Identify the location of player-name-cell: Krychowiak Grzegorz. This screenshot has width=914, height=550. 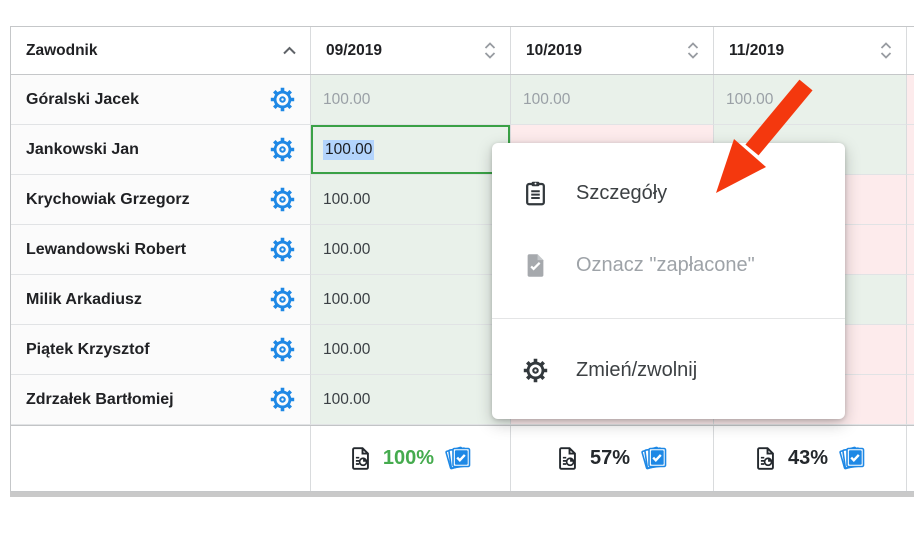
(161, 200).